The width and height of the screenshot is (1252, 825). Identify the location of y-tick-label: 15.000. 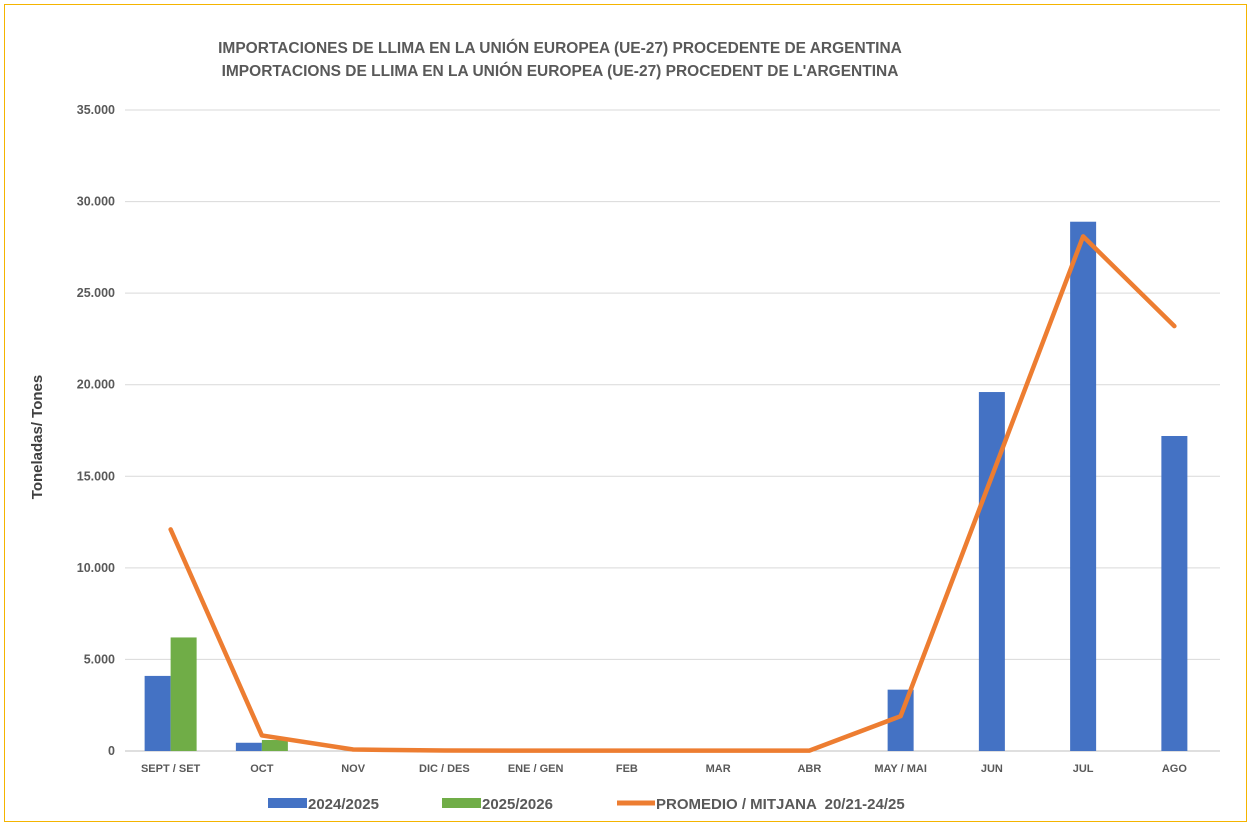
(96, 476).